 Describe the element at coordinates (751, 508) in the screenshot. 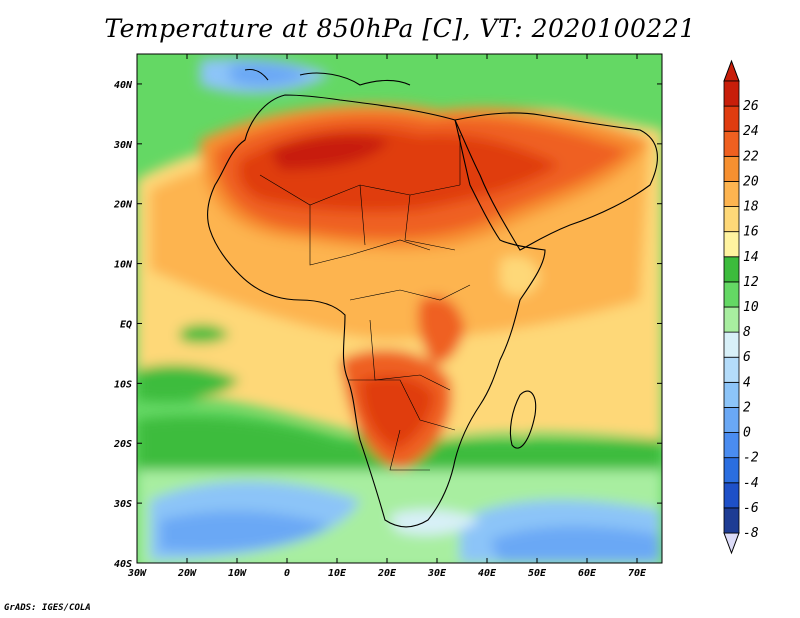

I see `colorbar-label: -6` at that location.